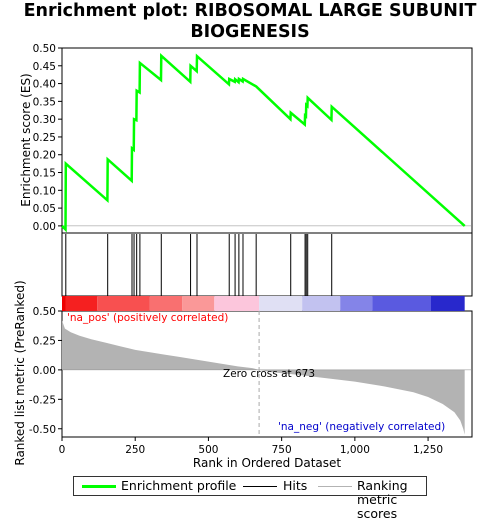  What do you see at coordinates (42, 400) in the screenshot?
I see `metric-y-tick-label: -0.25` at bounding box center [42, 400].